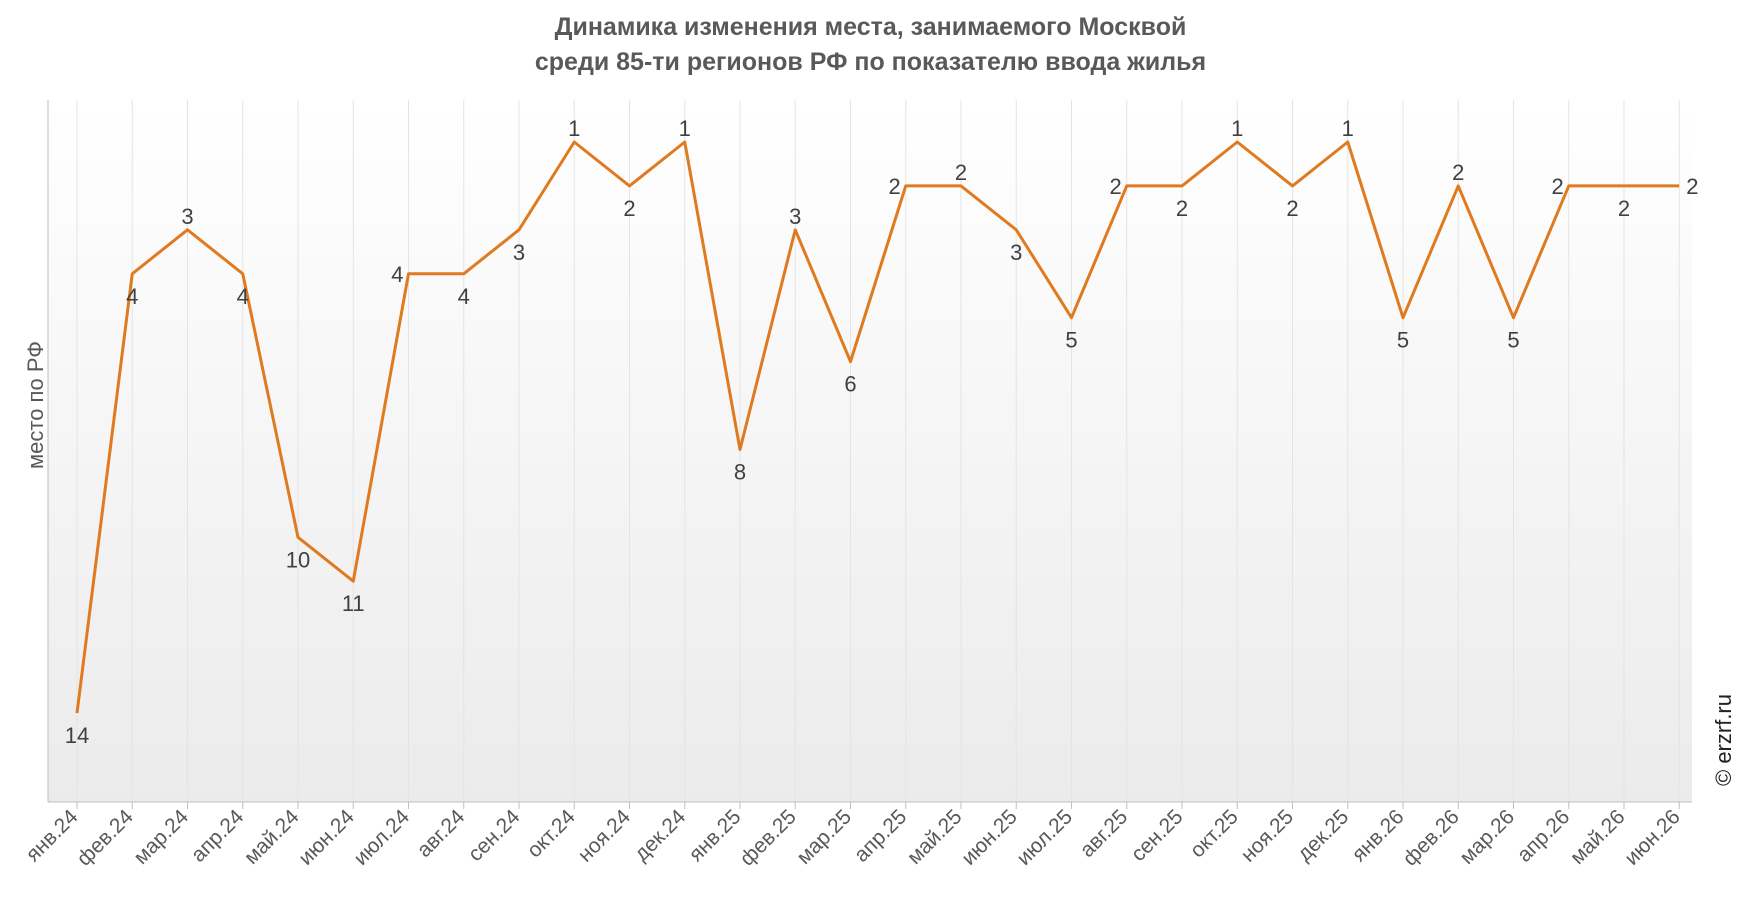  I want to click on x-tick-label: сен.25, so click(1157, 835).